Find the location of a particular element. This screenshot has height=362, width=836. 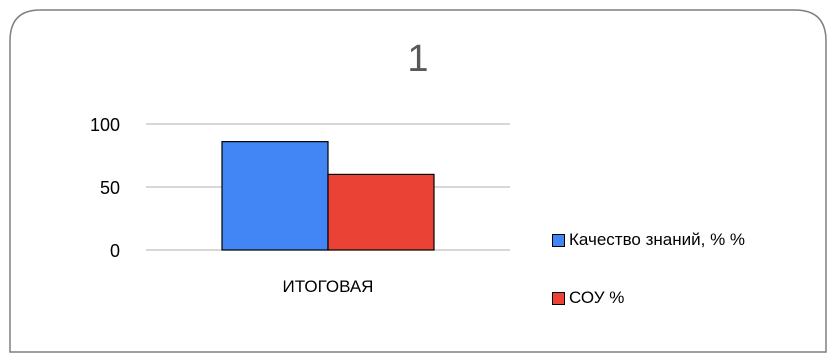

legend-swatch-quality is located at coordinates (558, 240).